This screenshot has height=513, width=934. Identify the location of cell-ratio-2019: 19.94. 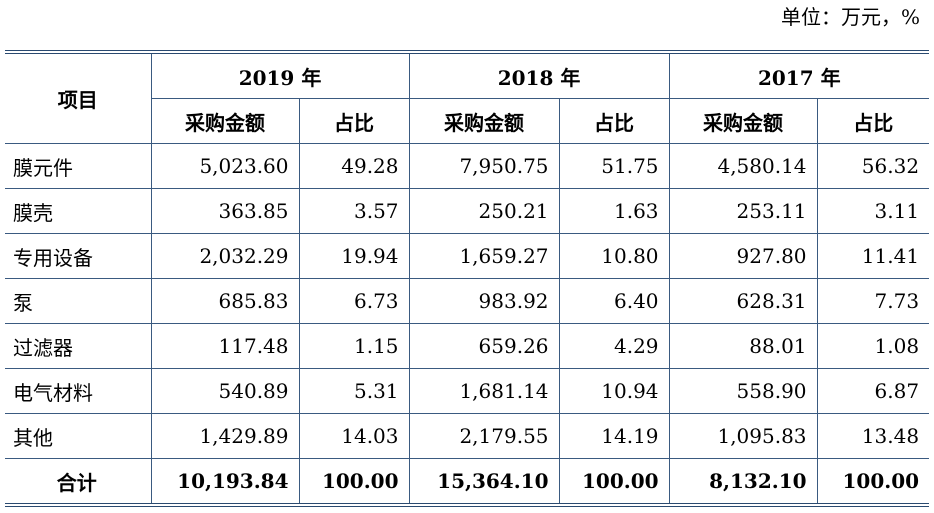
(354, 256).